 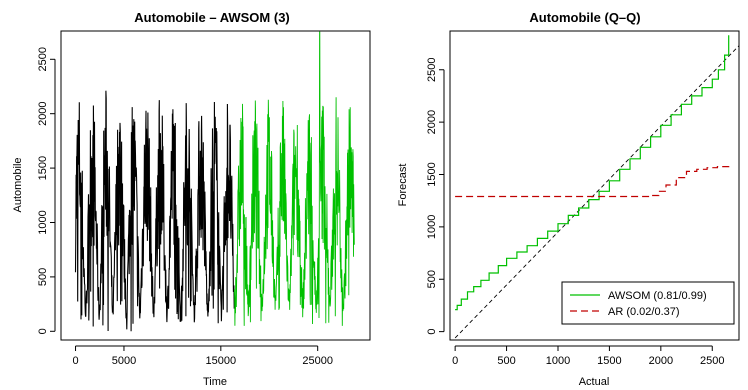 What do you see at coordinates (18, 184) in the screenshot?
I see `left-y-axis-label: Automobile` at bounding box center [18, 184].